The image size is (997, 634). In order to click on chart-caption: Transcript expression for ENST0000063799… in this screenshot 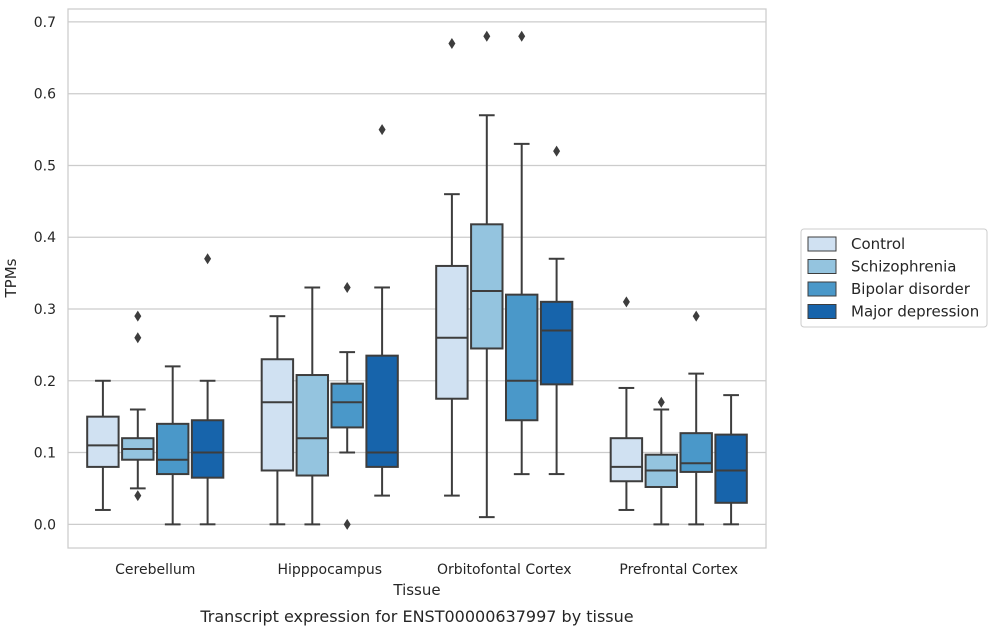, I will do `click(416, 616)`.